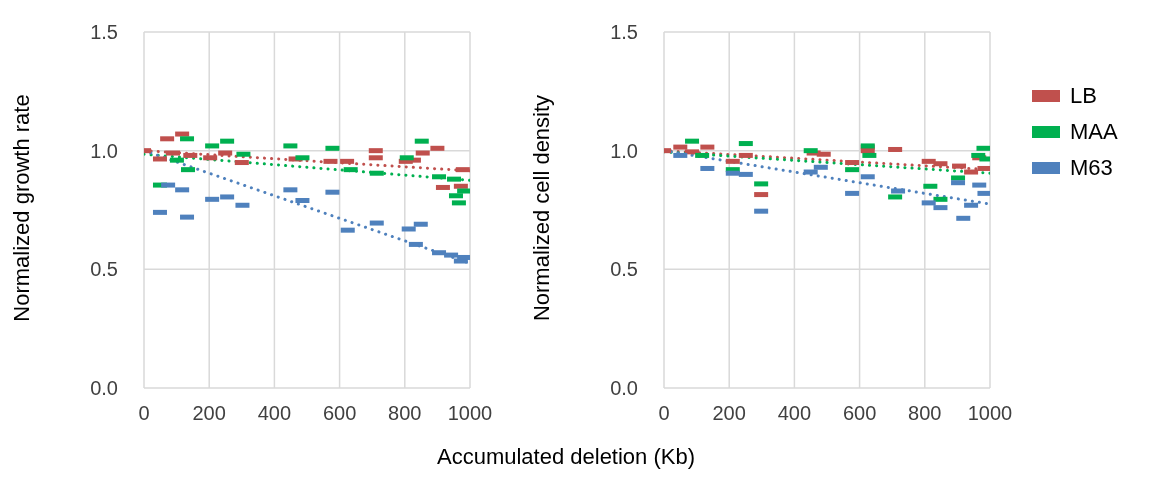  What do you see at coordinates (1083, 96) in the screenshot?
I see `legend-label: LB` at bounding box center [1083, 96].